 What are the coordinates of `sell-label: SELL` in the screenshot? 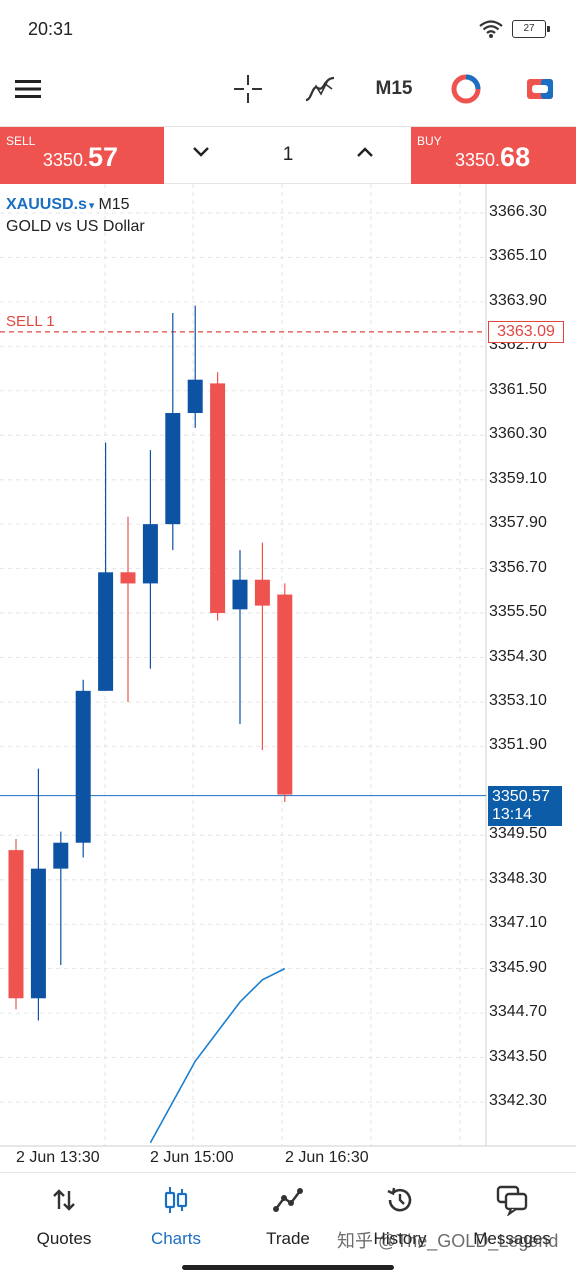 It's located at (21, 141).